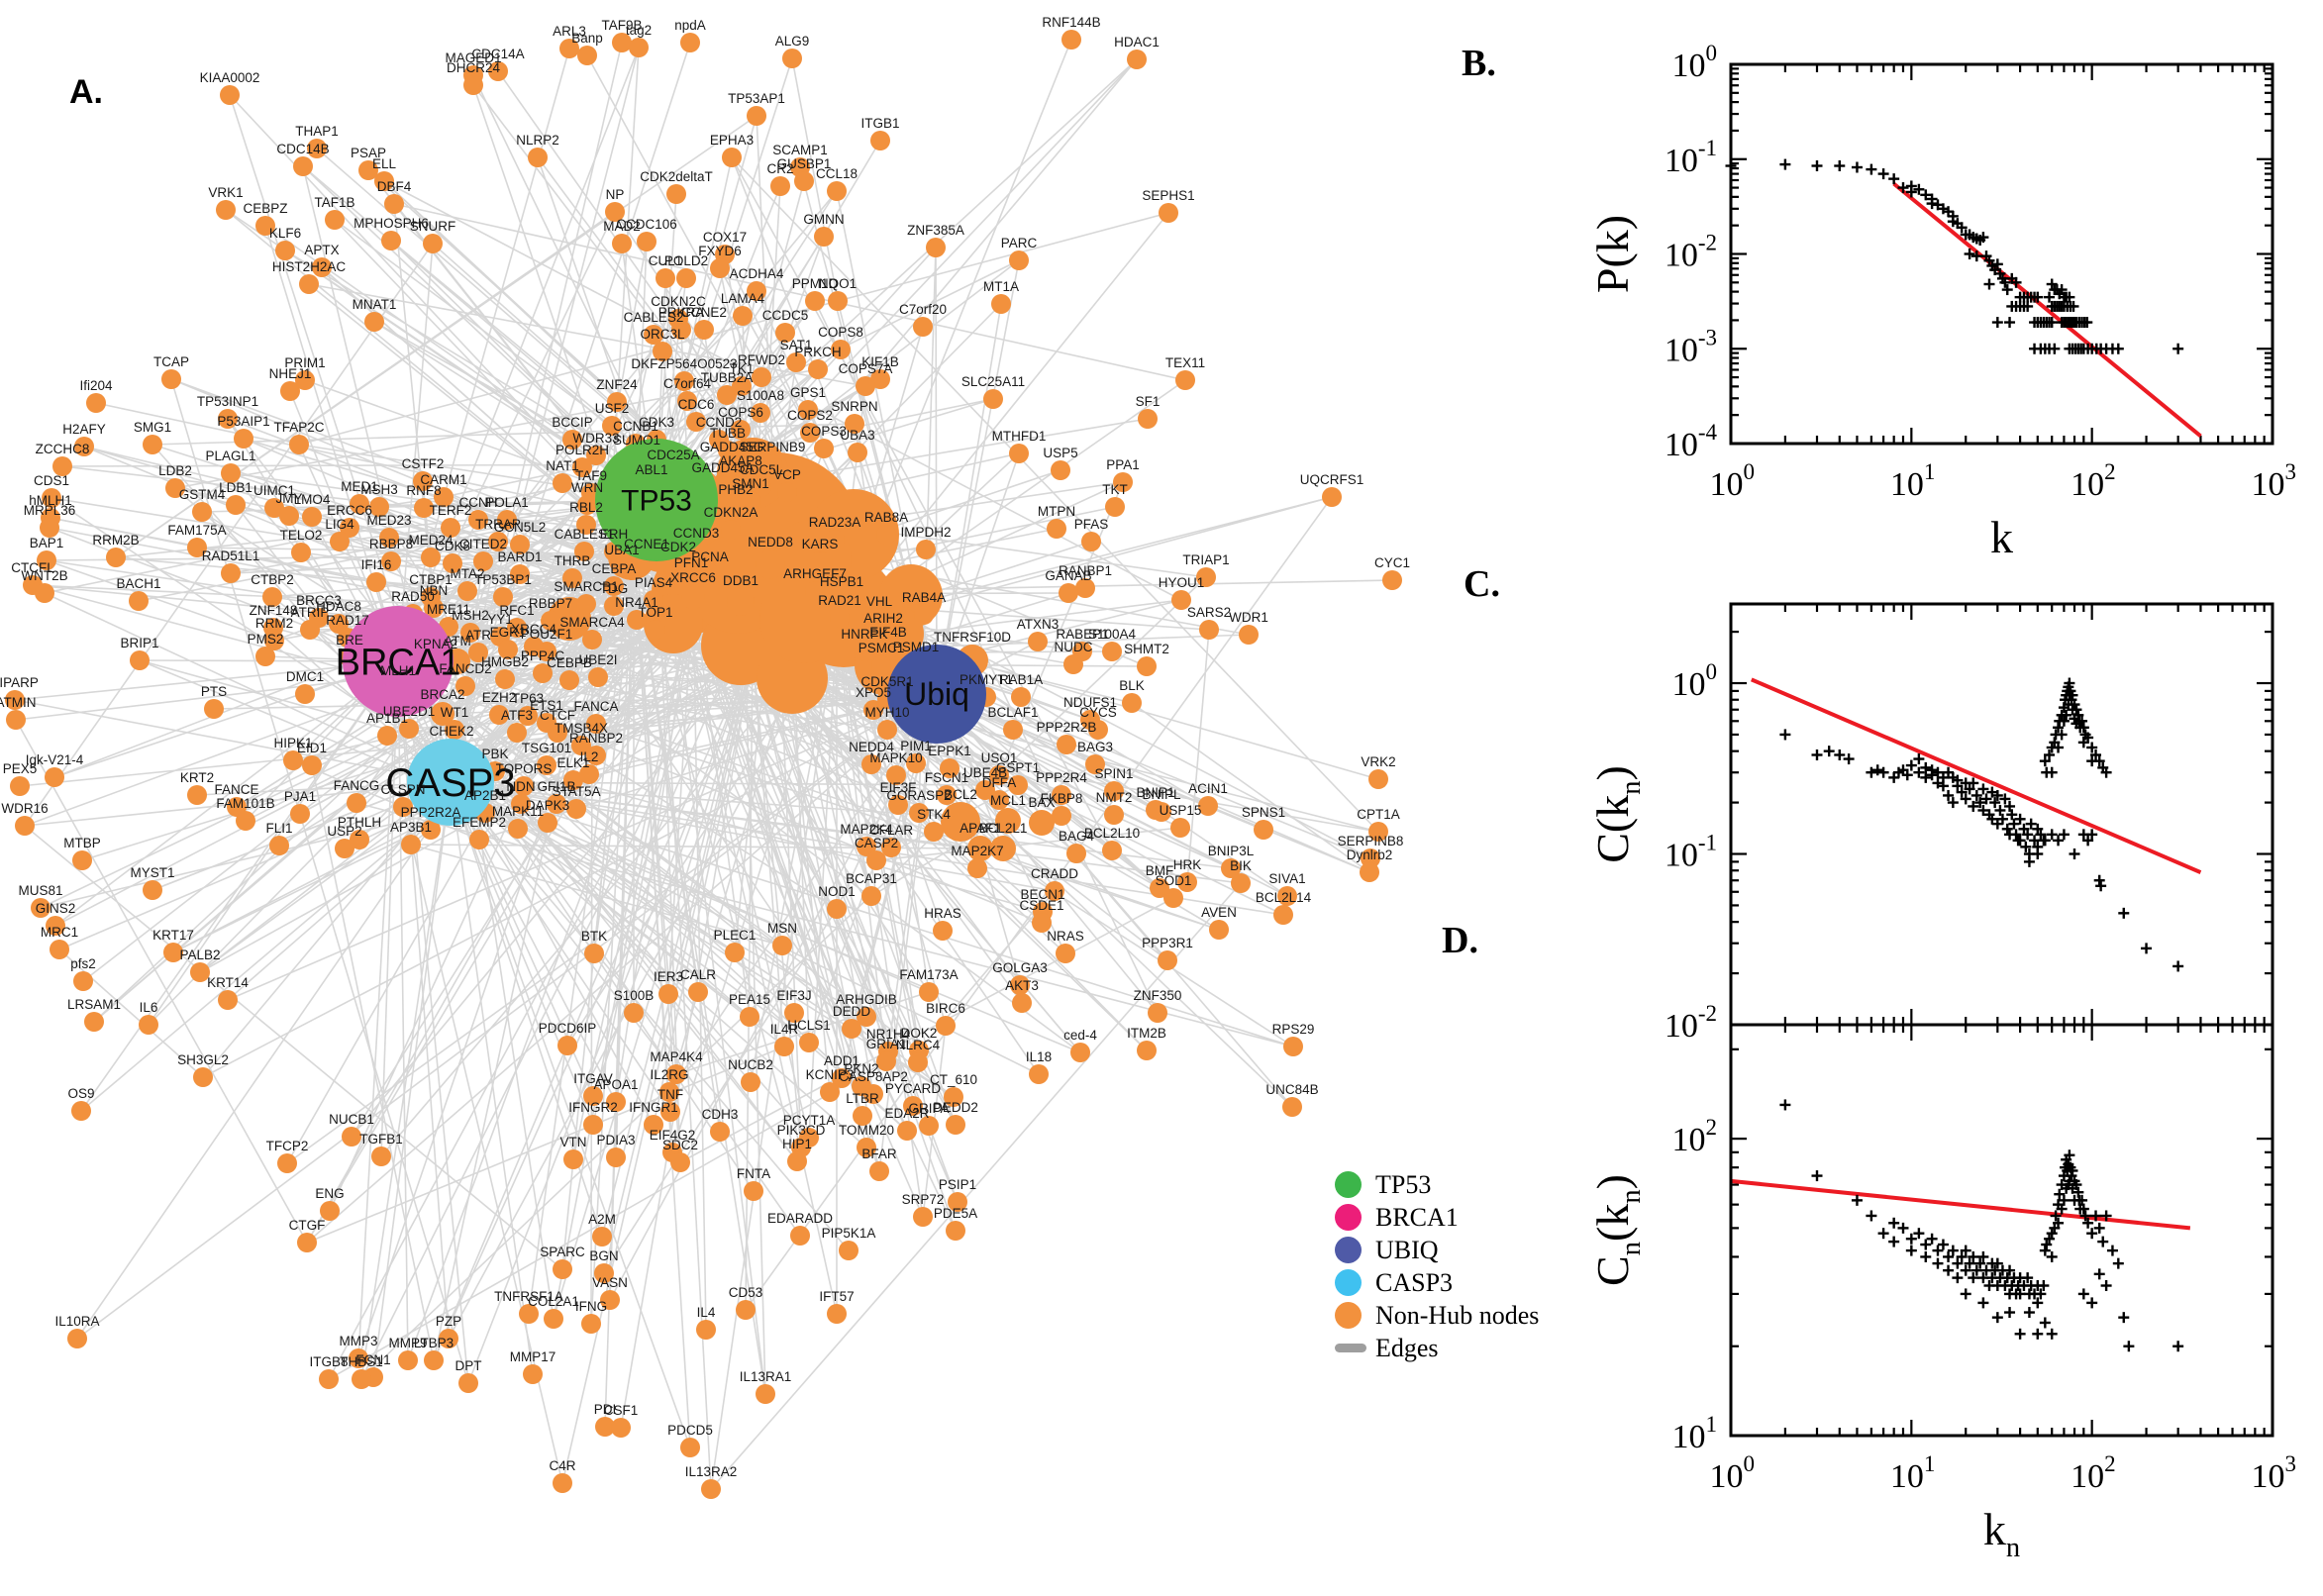 This screenshot has width=2323, height=1596. Describe the element at coordinates (1185, 362) in the screenshot. I see `gene-label: TEX11` at that location.